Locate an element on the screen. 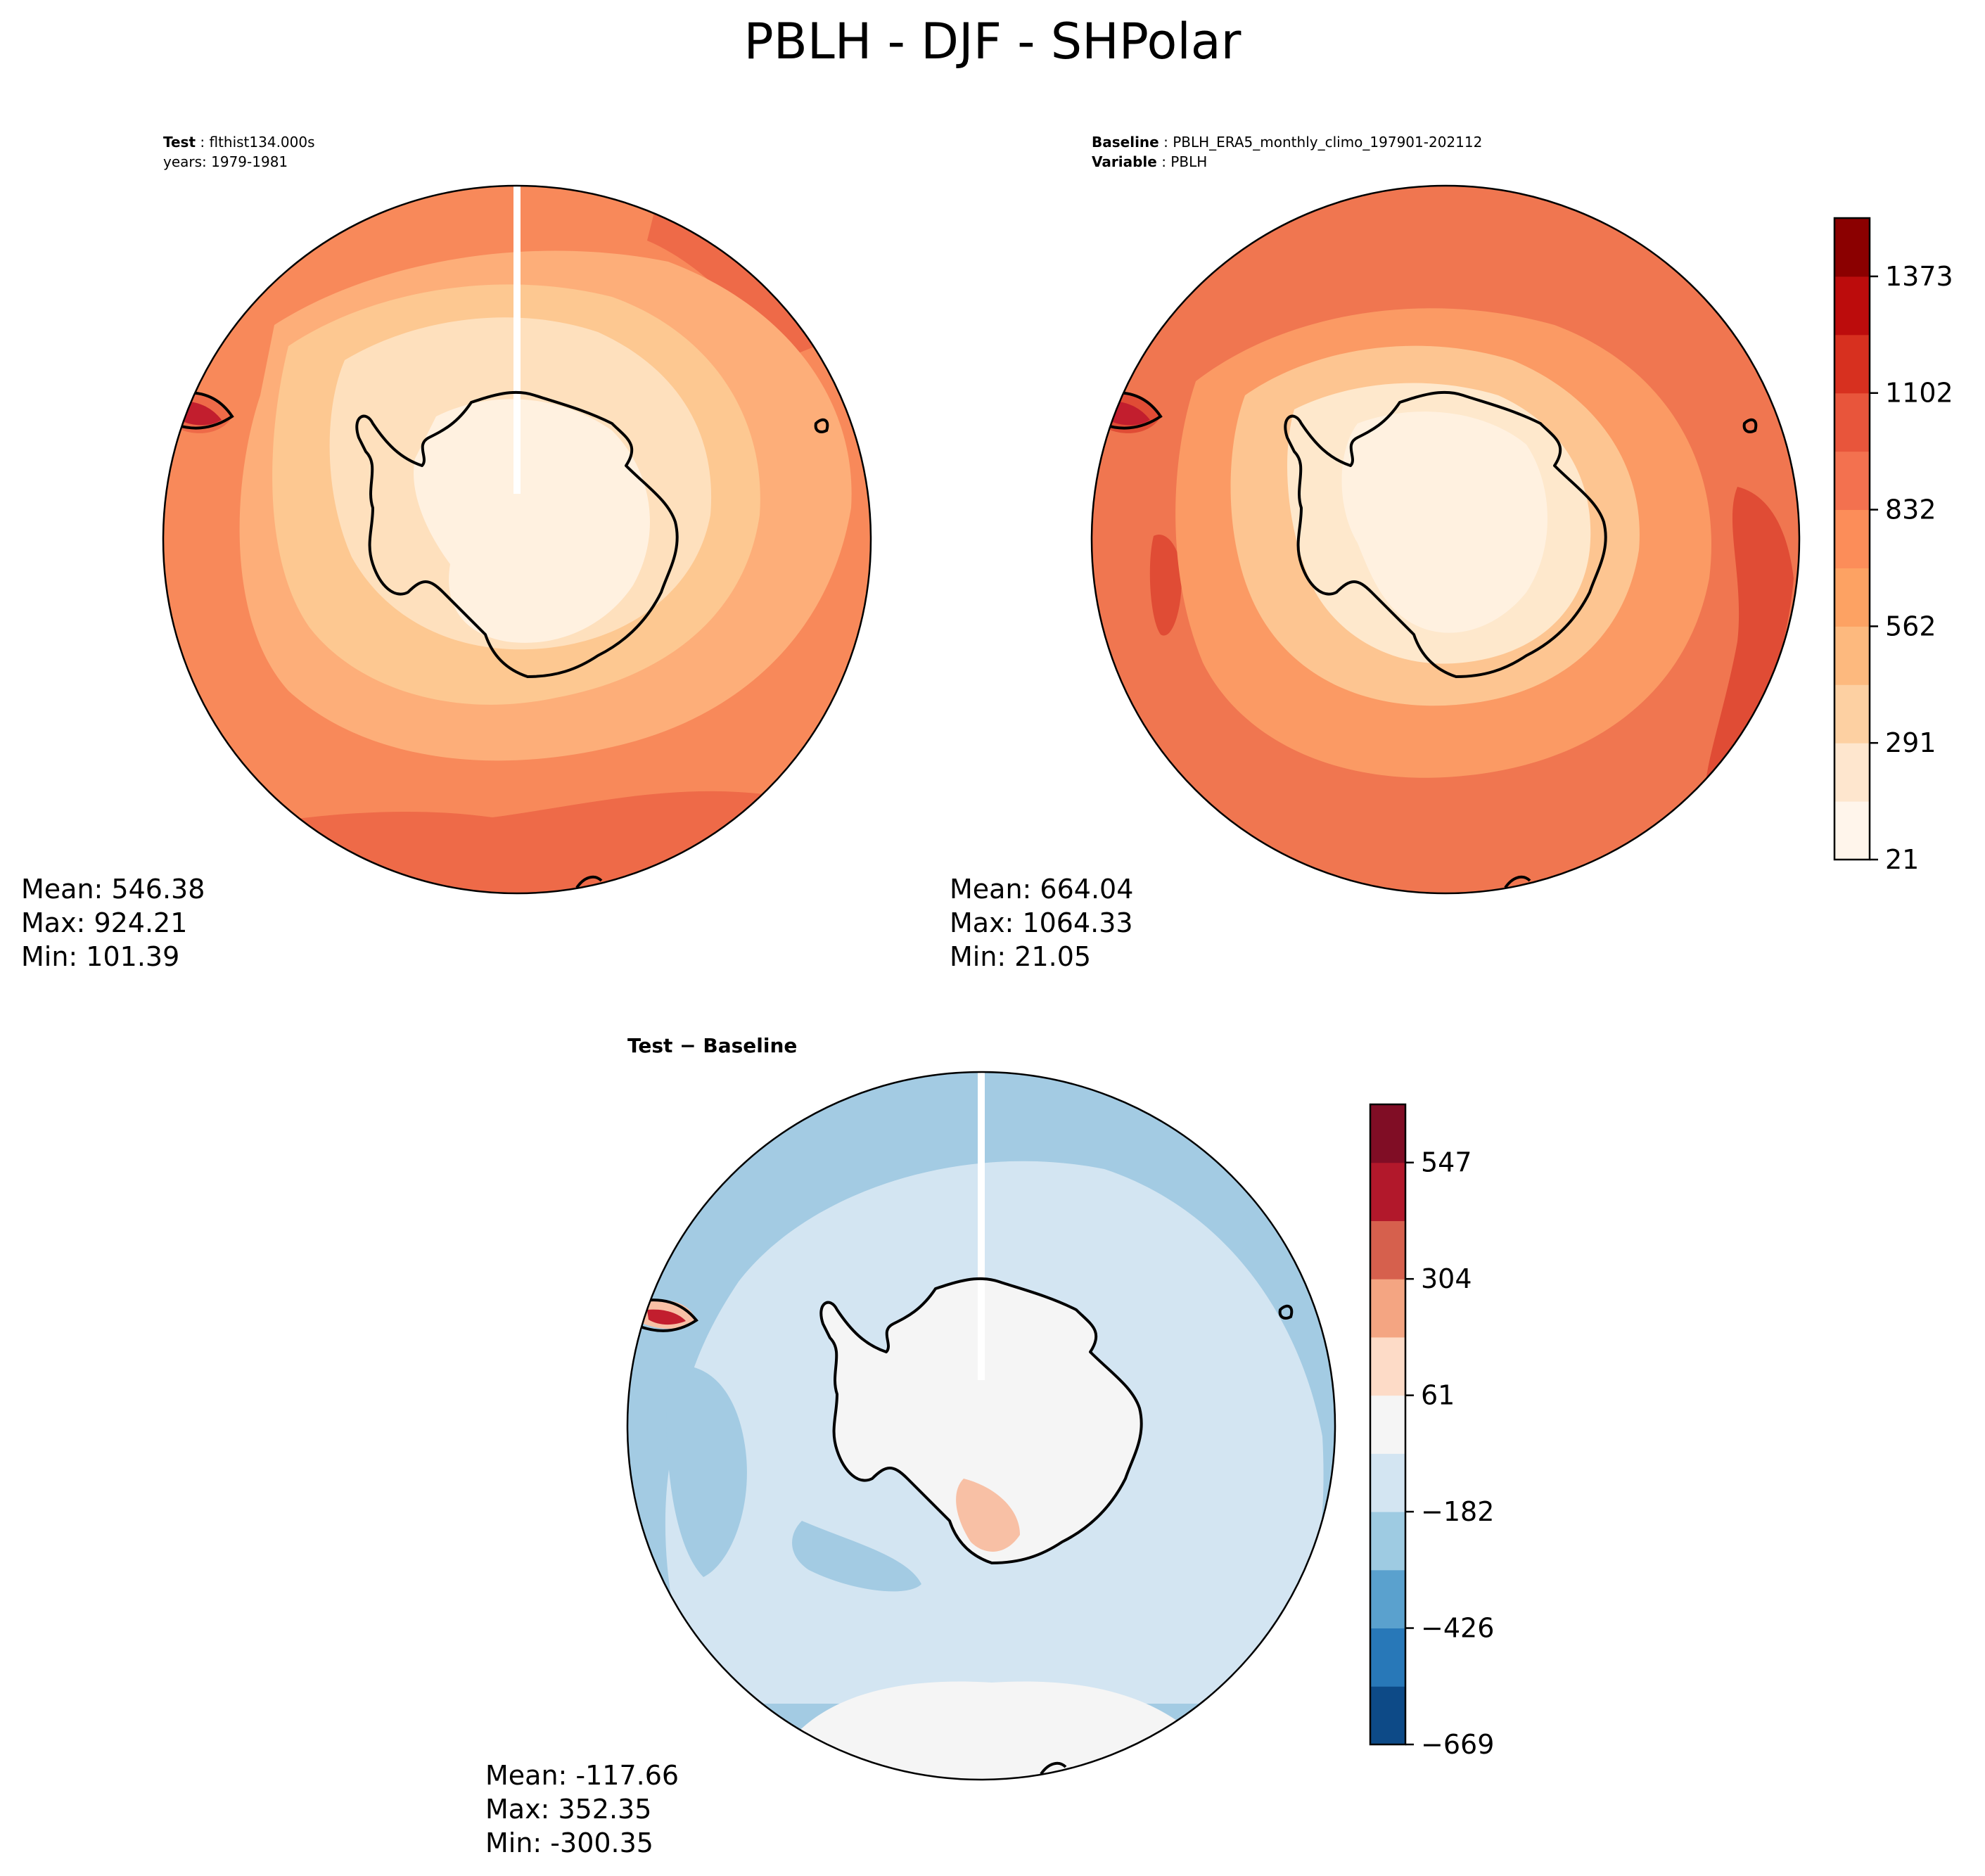 The height and width of the screenshot is (1876, 1985). diff-seam-line is located at coordinates (982, 1226).